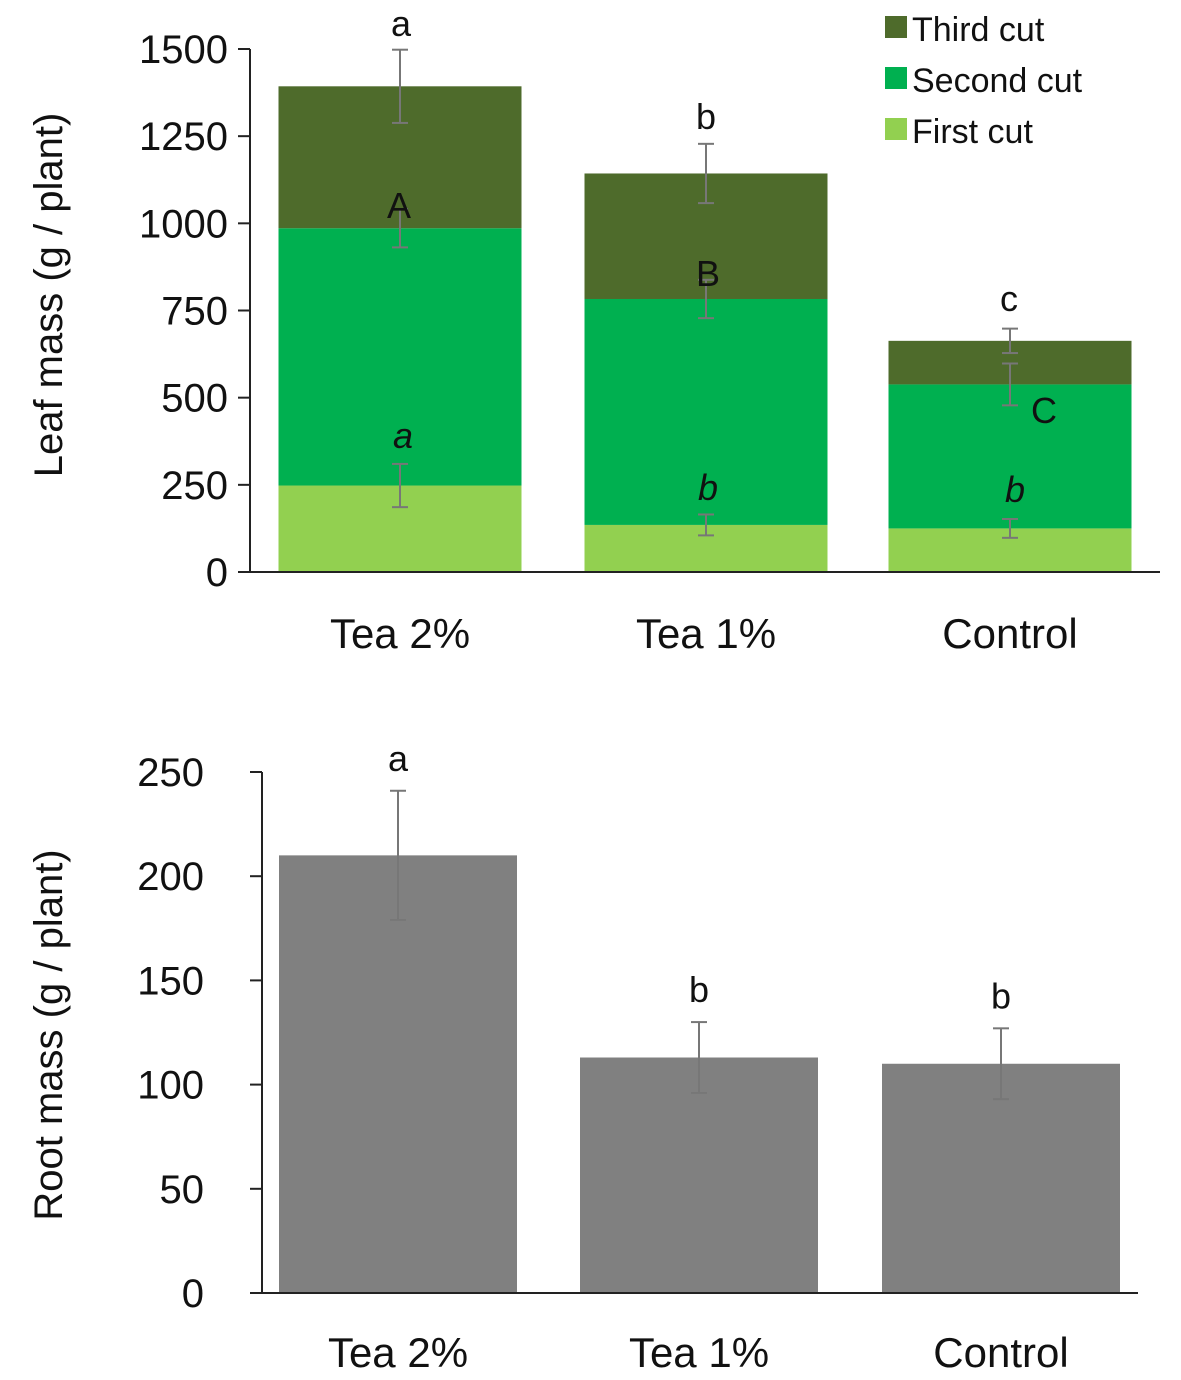  I want to click on y-tick-label: 1250, so click(183, 137).